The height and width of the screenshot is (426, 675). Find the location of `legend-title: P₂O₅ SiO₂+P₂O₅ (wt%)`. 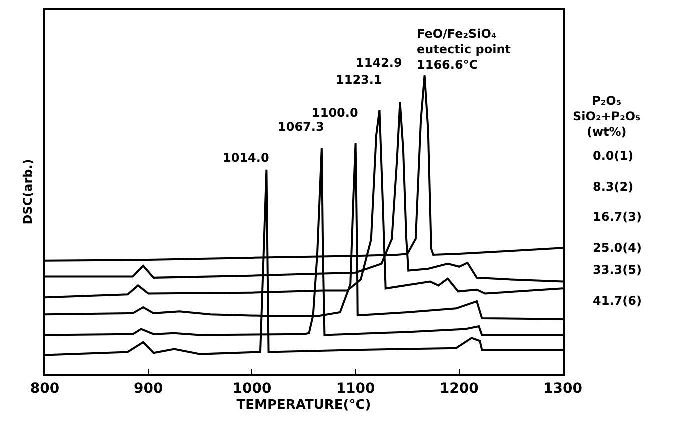

legend-title: P₂O₅ SiO₂+P₂O₅ (wt%) is located at coordinates (607, 117).